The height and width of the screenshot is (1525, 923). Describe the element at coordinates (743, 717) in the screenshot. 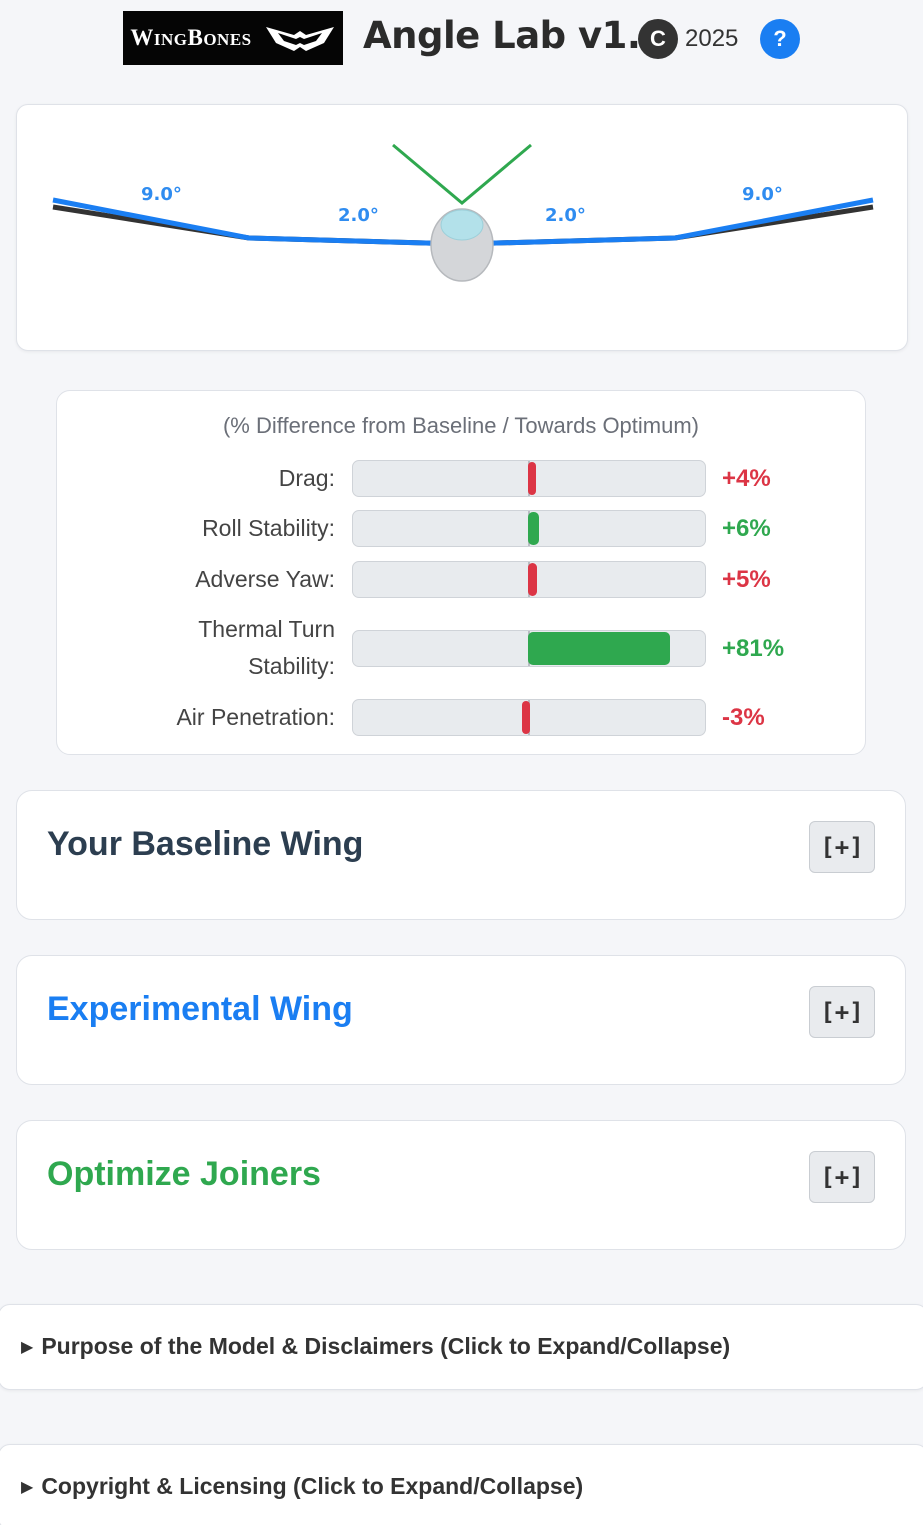

I see `metric-value: -3%` at that location.